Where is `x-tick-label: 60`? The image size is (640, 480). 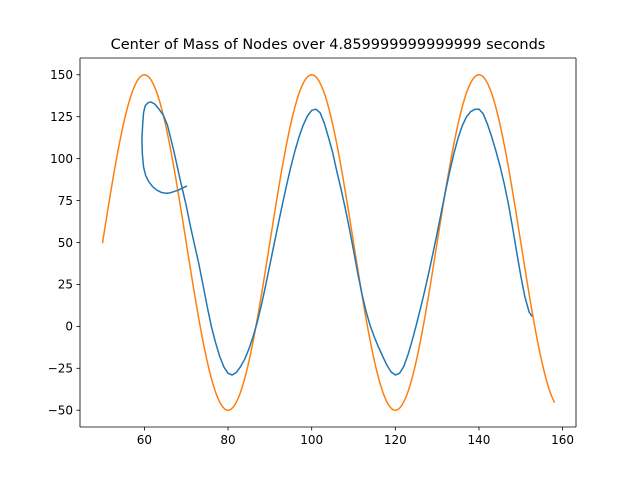 x-tick-label: 60 is located at coordinates (144, 440).